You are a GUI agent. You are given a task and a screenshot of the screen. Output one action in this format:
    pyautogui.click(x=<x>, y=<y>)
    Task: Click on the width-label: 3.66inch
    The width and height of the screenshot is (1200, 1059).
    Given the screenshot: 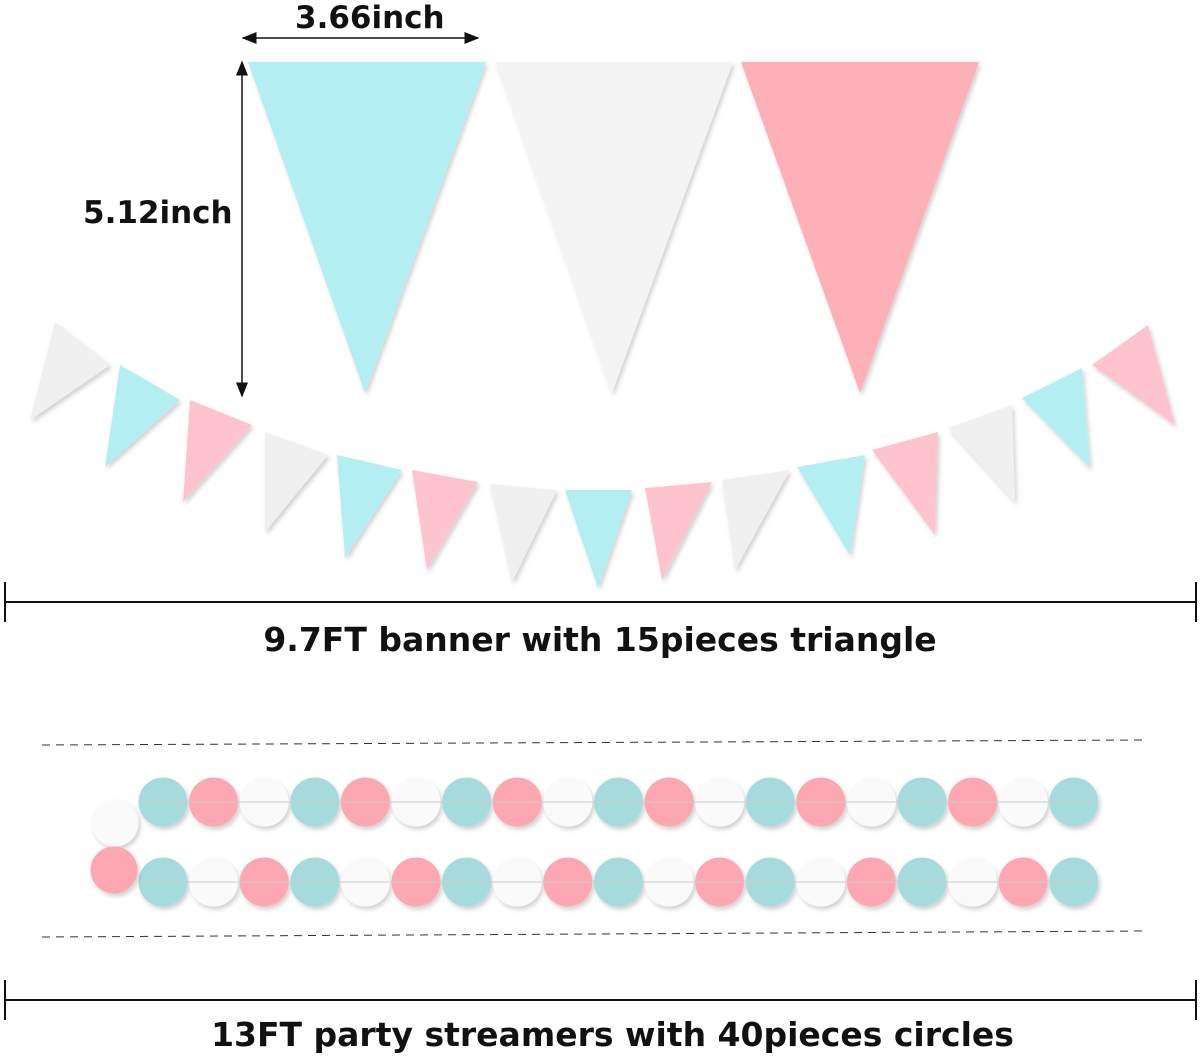 What is the action you would take?
    pyautogui.click(x=370, y=18)
    